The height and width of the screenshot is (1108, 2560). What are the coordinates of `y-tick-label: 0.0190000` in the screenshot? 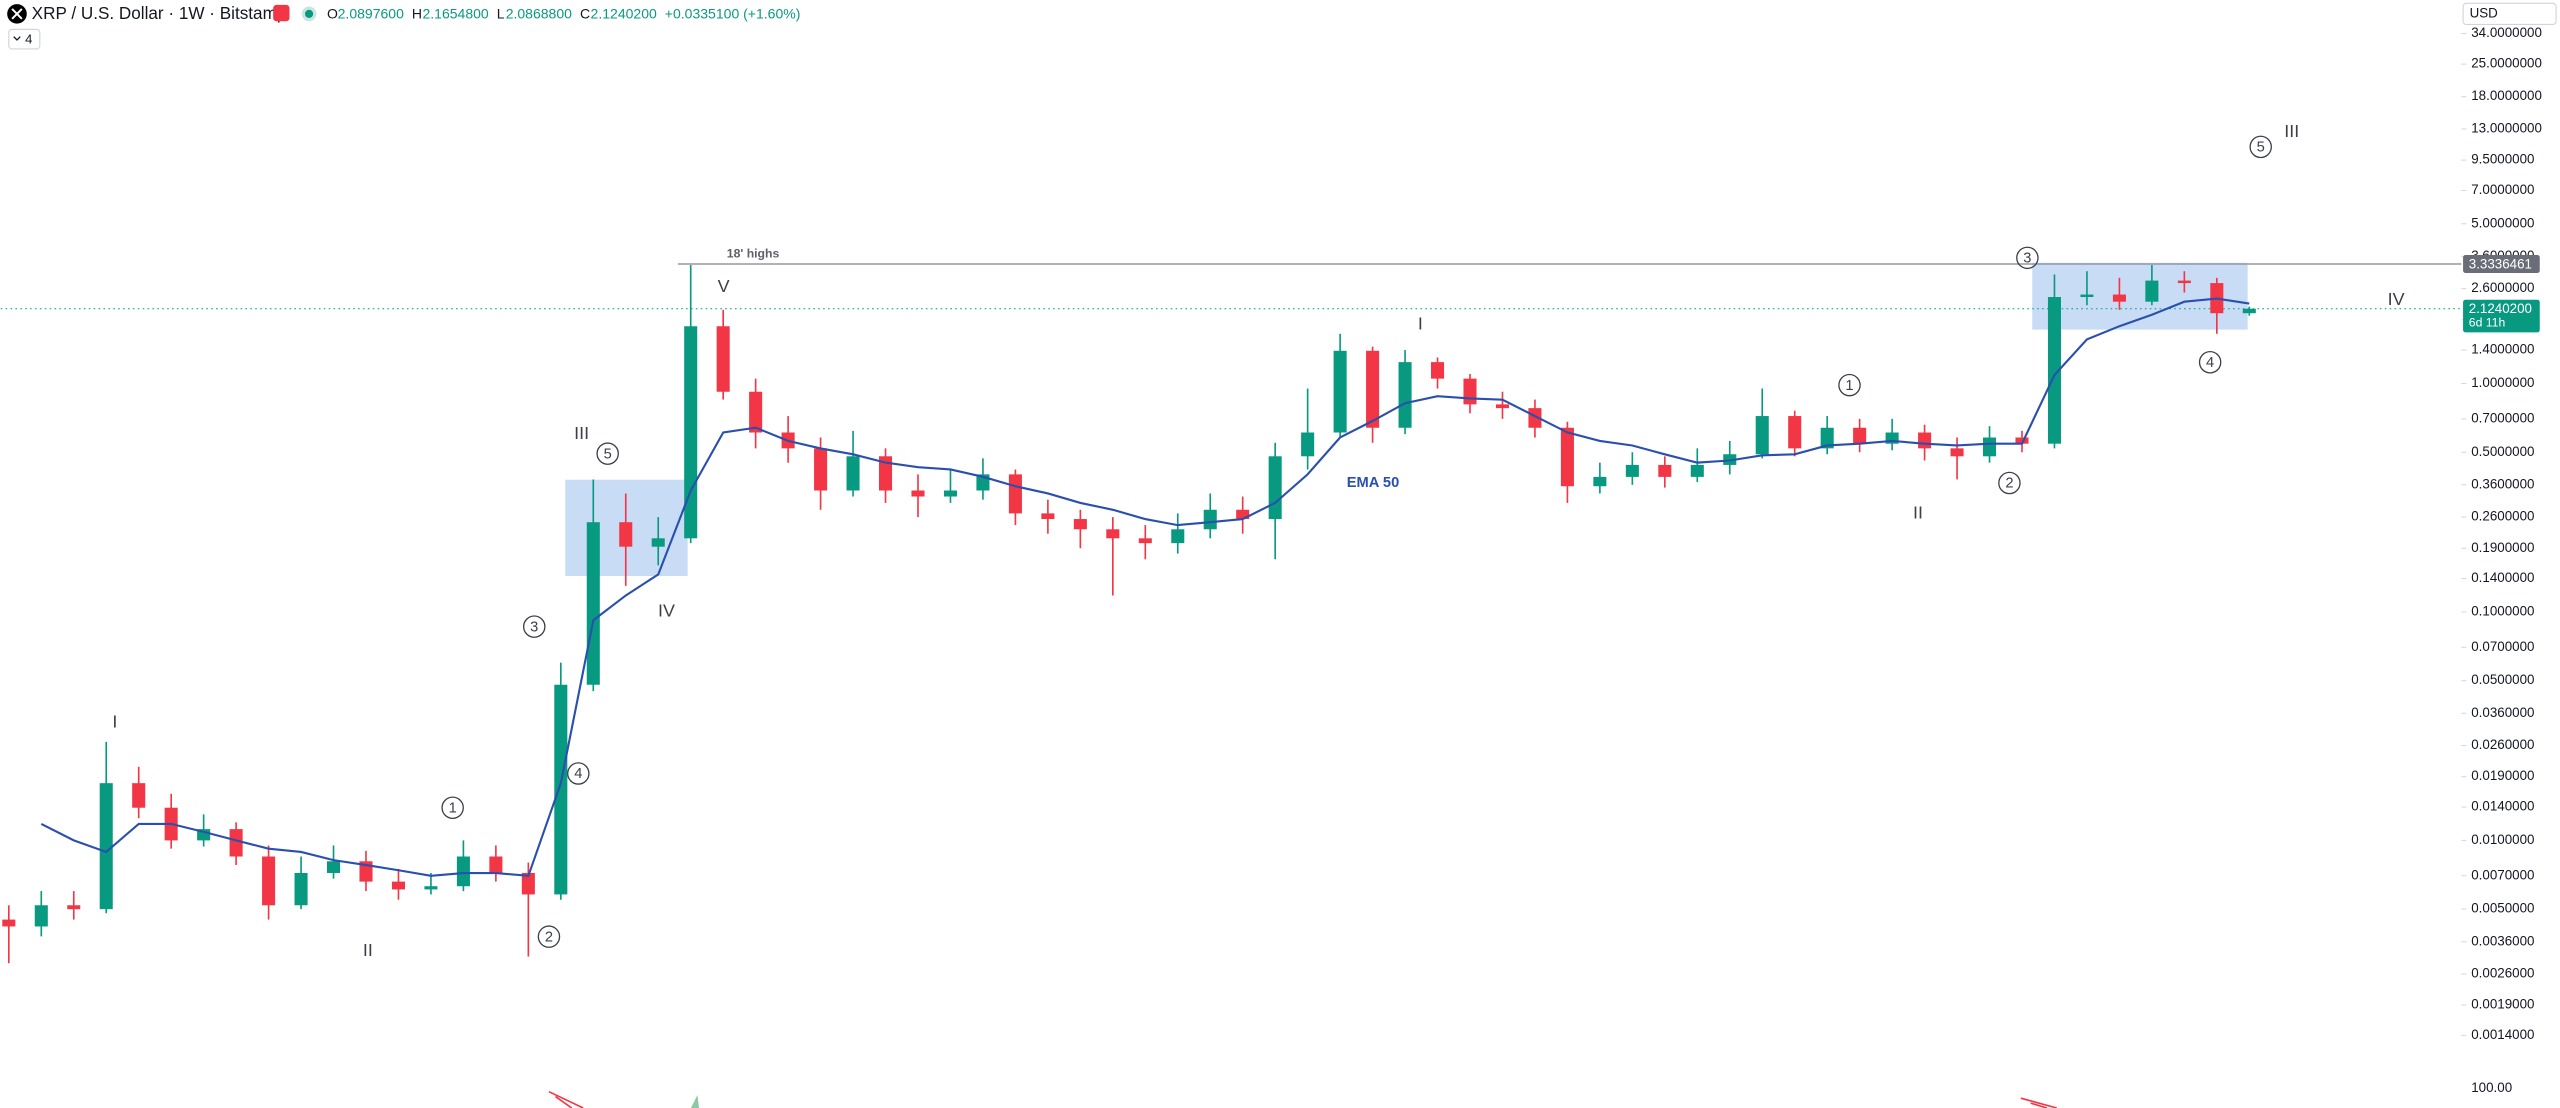 It's located at (2502, 775).